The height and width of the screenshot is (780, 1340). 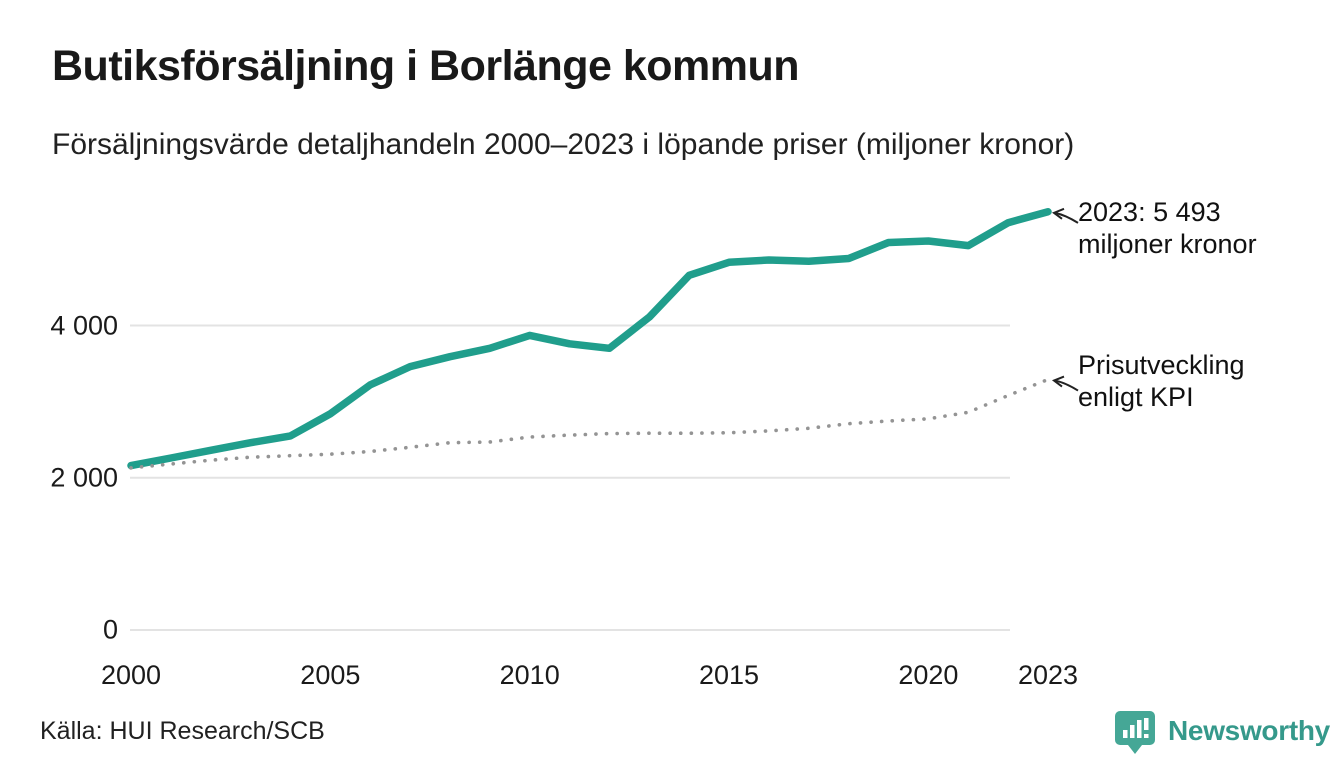 What do you see at coordinates (330, 675) in the screenshot?
I see `x-tick-label: 2005` at bounding box center [330, 675].